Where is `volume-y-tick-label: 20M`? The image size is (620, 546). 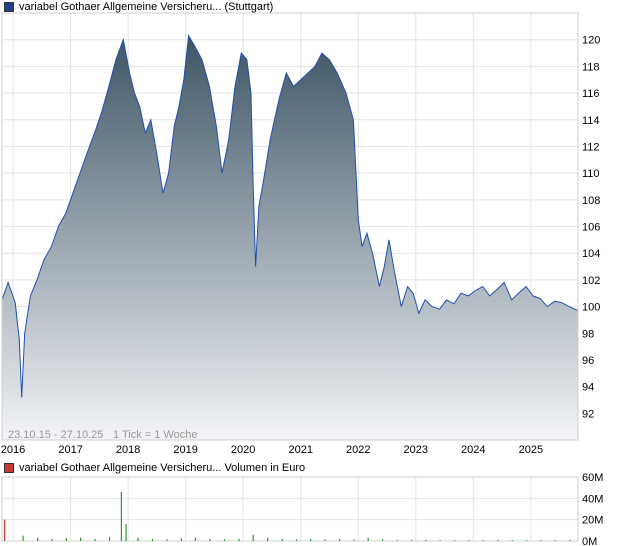 volume-y-tick-label: 20M is located at coordinates (592, 521).